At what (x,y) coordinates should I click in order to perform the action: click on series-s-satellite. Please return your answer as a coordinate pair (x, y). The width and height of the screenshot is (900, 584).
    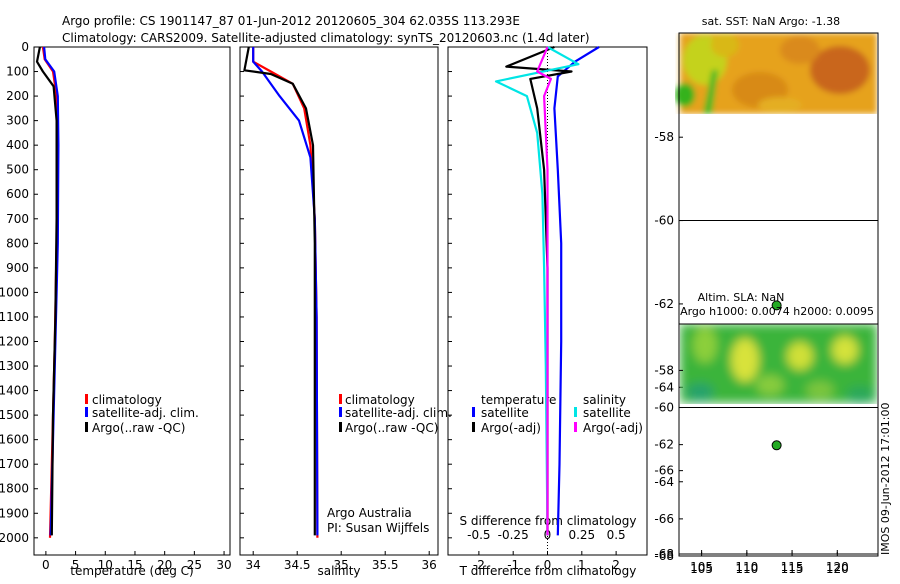
    Looking at the image, I should click on (537, 291).